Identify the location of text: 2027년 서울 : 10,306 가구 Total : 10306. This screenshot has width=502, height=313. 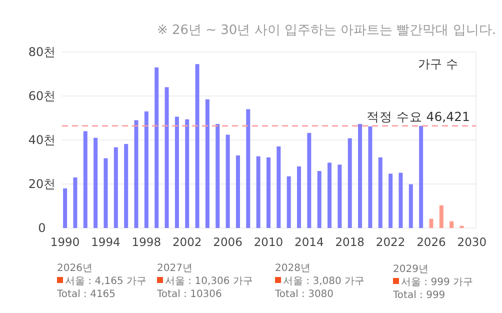
(204, 281).